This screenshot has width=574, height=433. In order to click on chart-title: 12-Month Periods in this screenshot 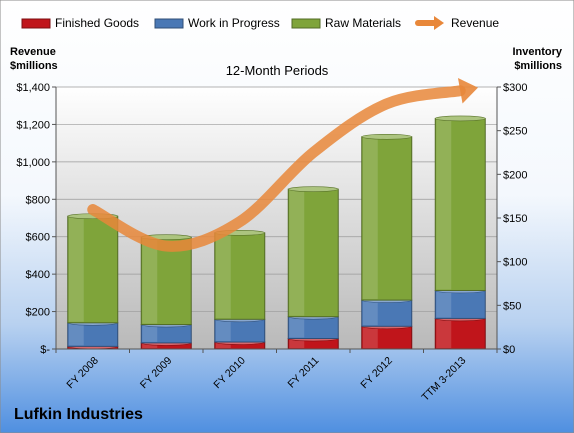, I will do `click(277, 70)`.